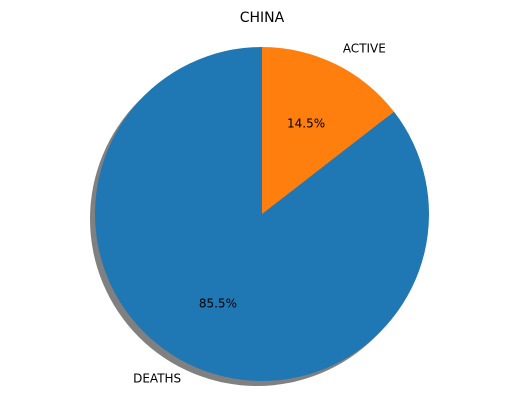  I want to click on slice-pct-deaths: 85.5%, so click(218, 303).